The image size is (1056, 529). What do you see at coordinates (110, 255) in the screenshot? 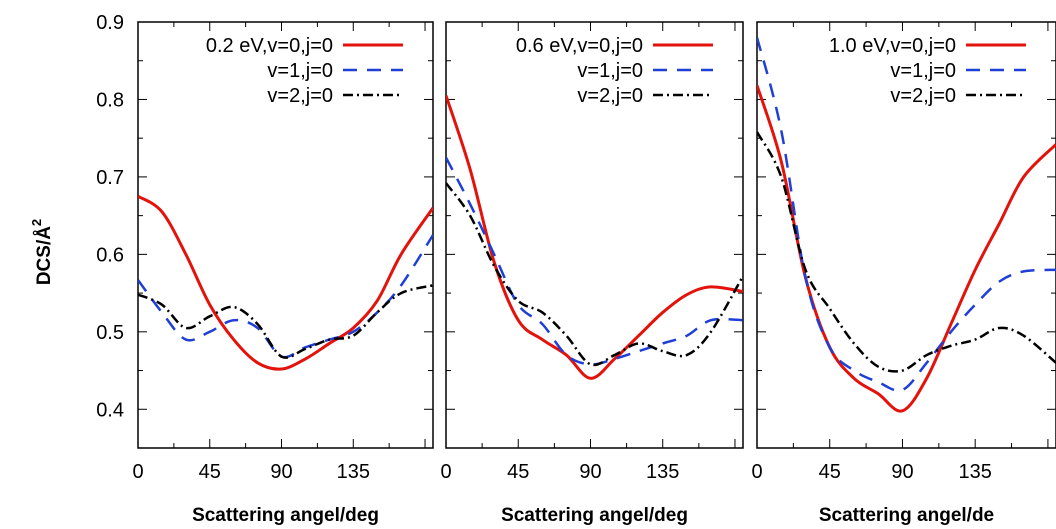
I see `y-tick-label: 0.6` at bounding box center [110, 255].